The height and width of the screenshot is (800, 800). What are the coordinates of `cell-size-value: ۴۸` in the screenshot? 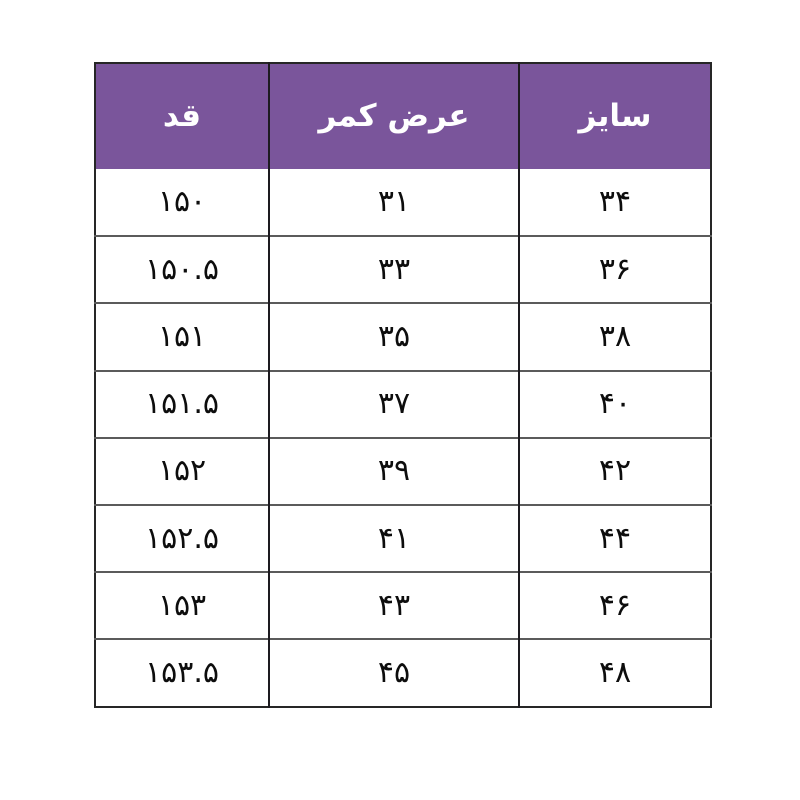 It's located at (615, 672).